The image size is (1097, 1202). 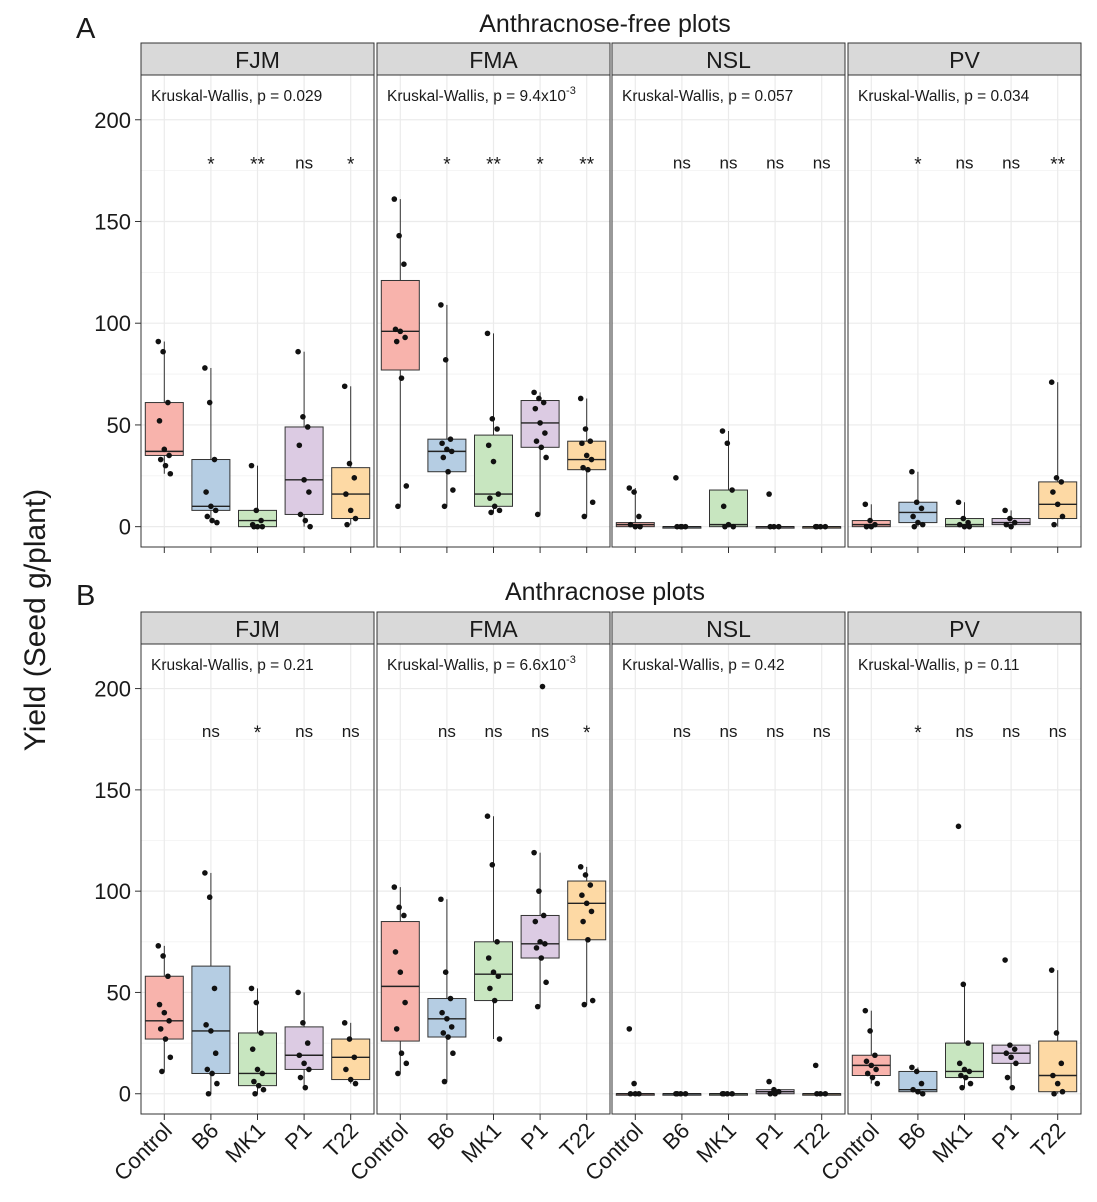 What do you see at coordinates (1058, 1032) in the screenshot?
I see `box-t22` at bounding box center [1058, 1032].